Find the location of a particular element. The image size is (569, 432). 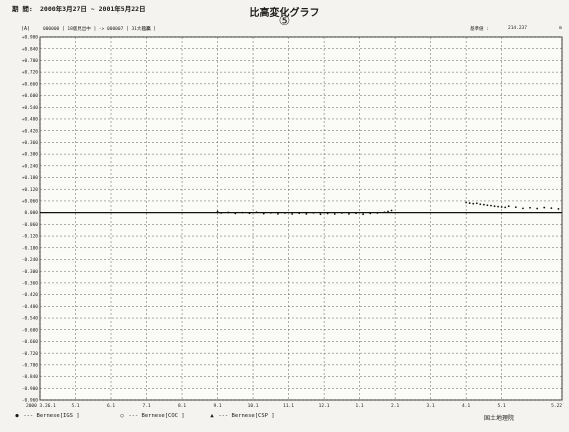

y-tick-label: -0.420 is located at coordinates (30, 295).